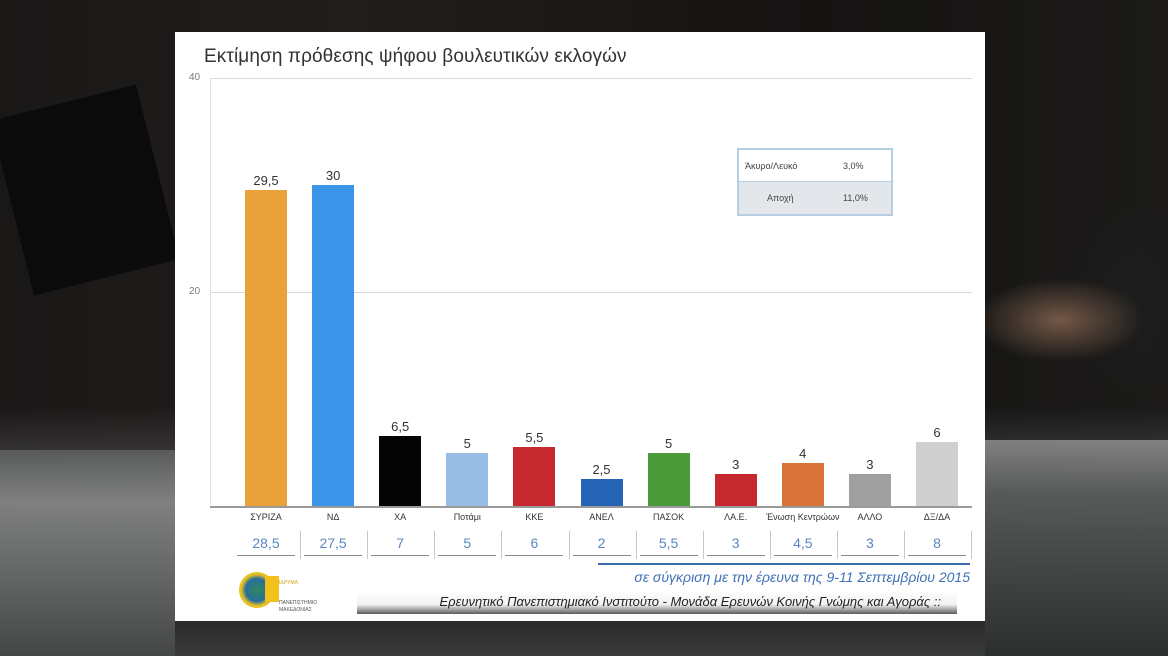 This screenshot has width=1168, height=656. I want to click on logo-flag-icon, so click(272, 589).